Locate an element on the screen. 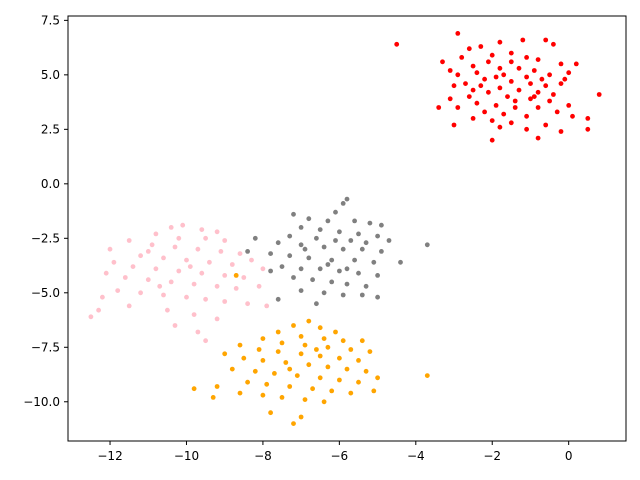 Image resolution: width=640 pixels, height=480 pixels. x-tick-label: −12 is located at coordinates (109, 456).